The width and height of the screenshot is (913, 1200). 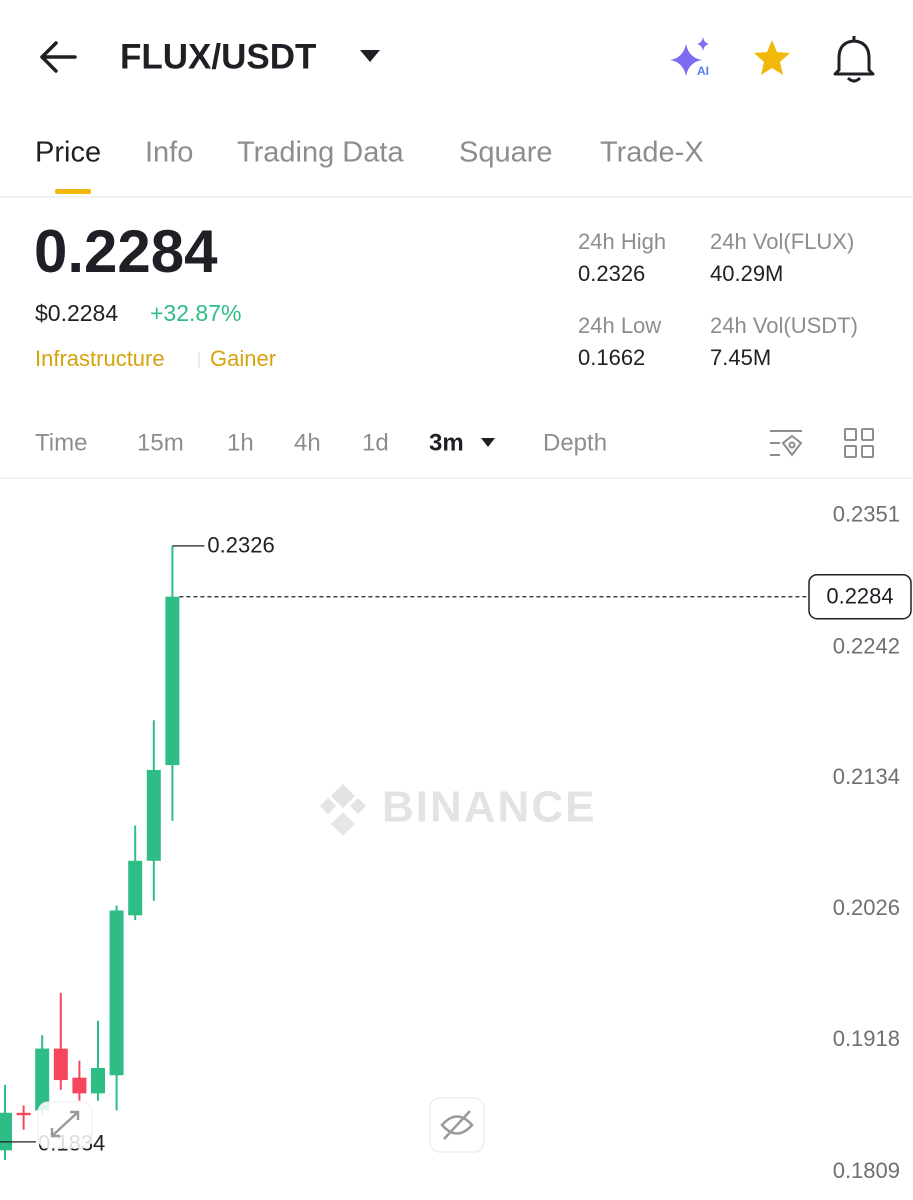 What do you see at coordinates (866, 513) in the screenshot?
I see `y-tick-label: 0.2351` at bounding box center [866, 513].